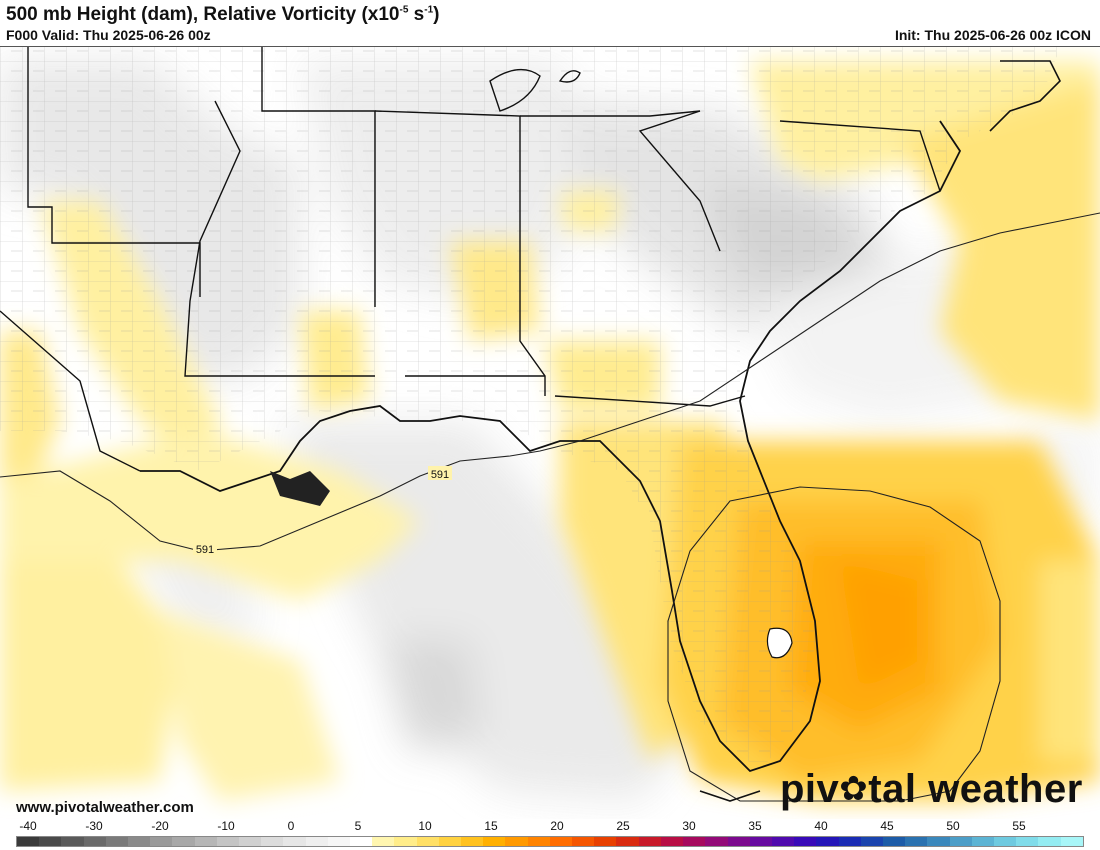 This screenshot has width=1100, height=850. What do you see at coordinates (425, 826) in the screenshot?
I see `colorbar-tick-label: 10` at bounding box center [425, 826].